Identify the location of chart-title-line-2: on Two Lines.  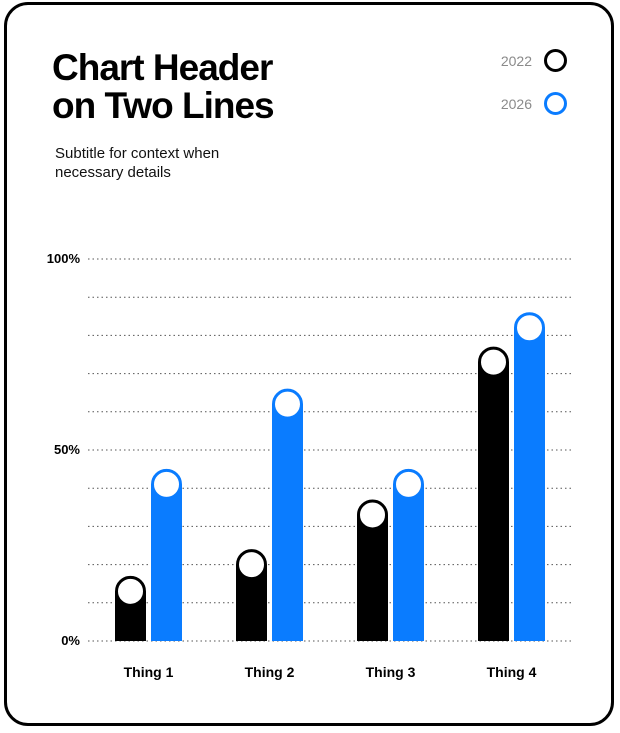
(163, 105).